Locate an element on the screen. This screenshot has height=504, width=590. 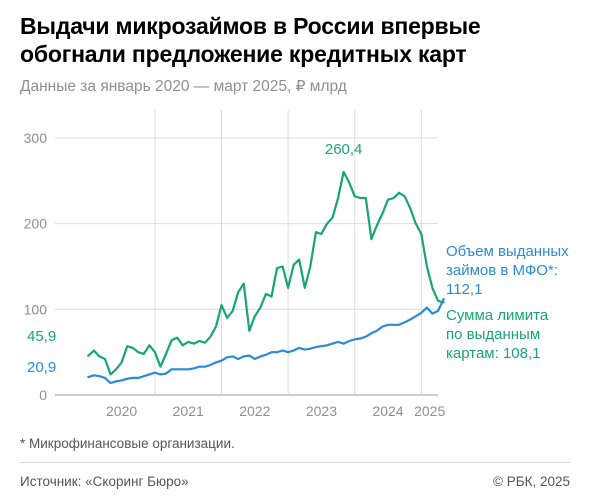
mfo-end-label: Объем выданных is located at coordinates (507, 251).